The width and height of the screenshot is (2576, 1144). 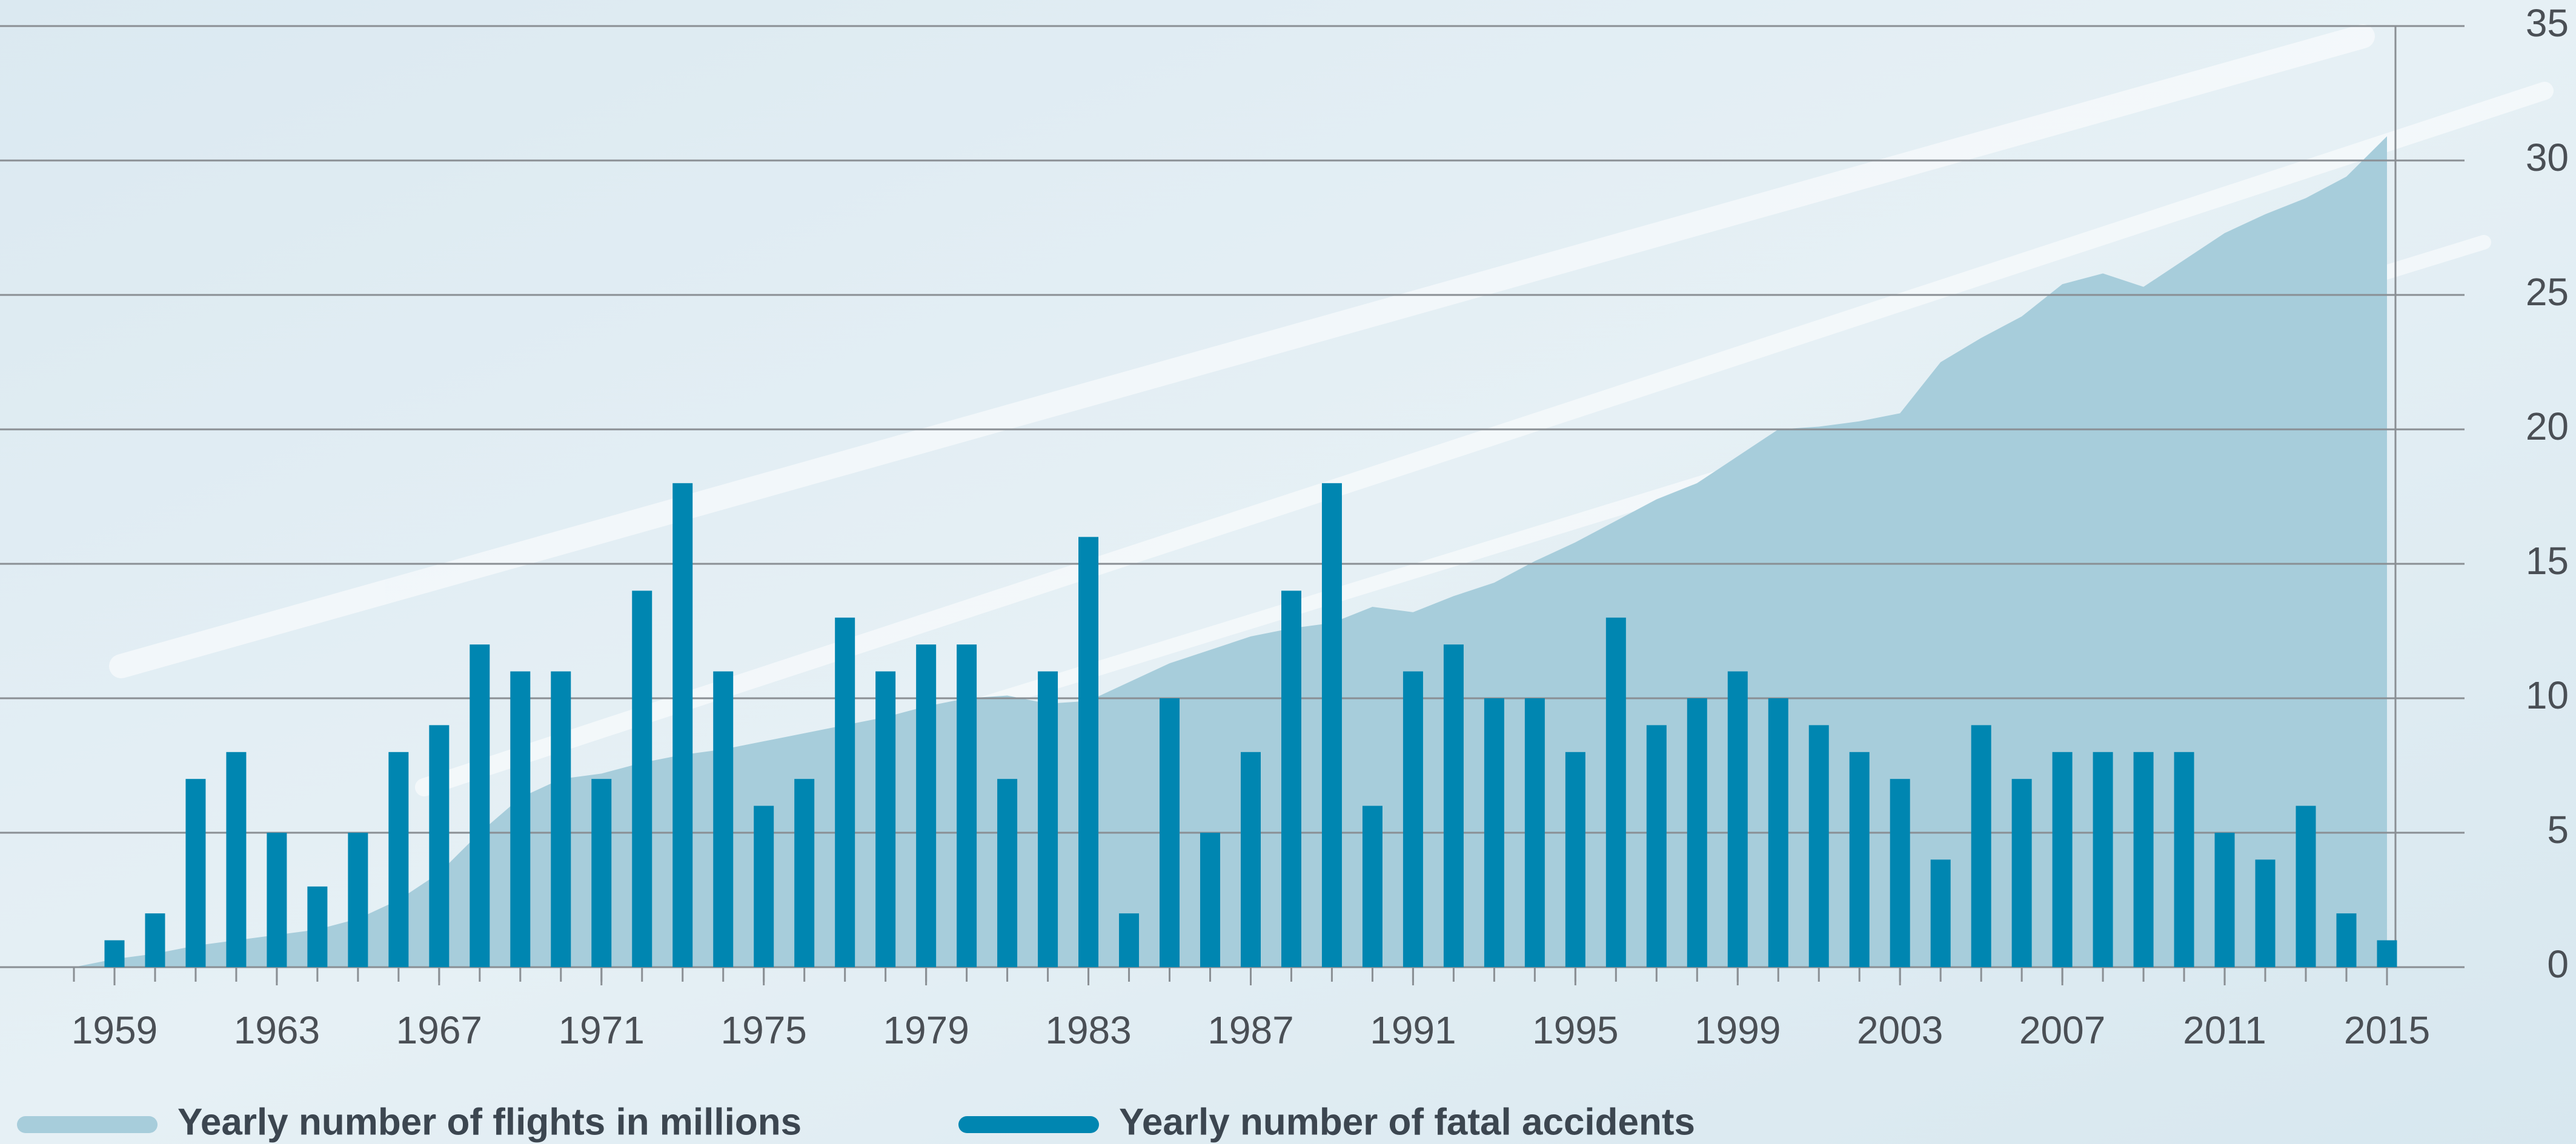 What do you see at coordinates (764, 1030) in the screenshot?
I see `x-tick-label: 1975` at bounding box center [764, 1030].